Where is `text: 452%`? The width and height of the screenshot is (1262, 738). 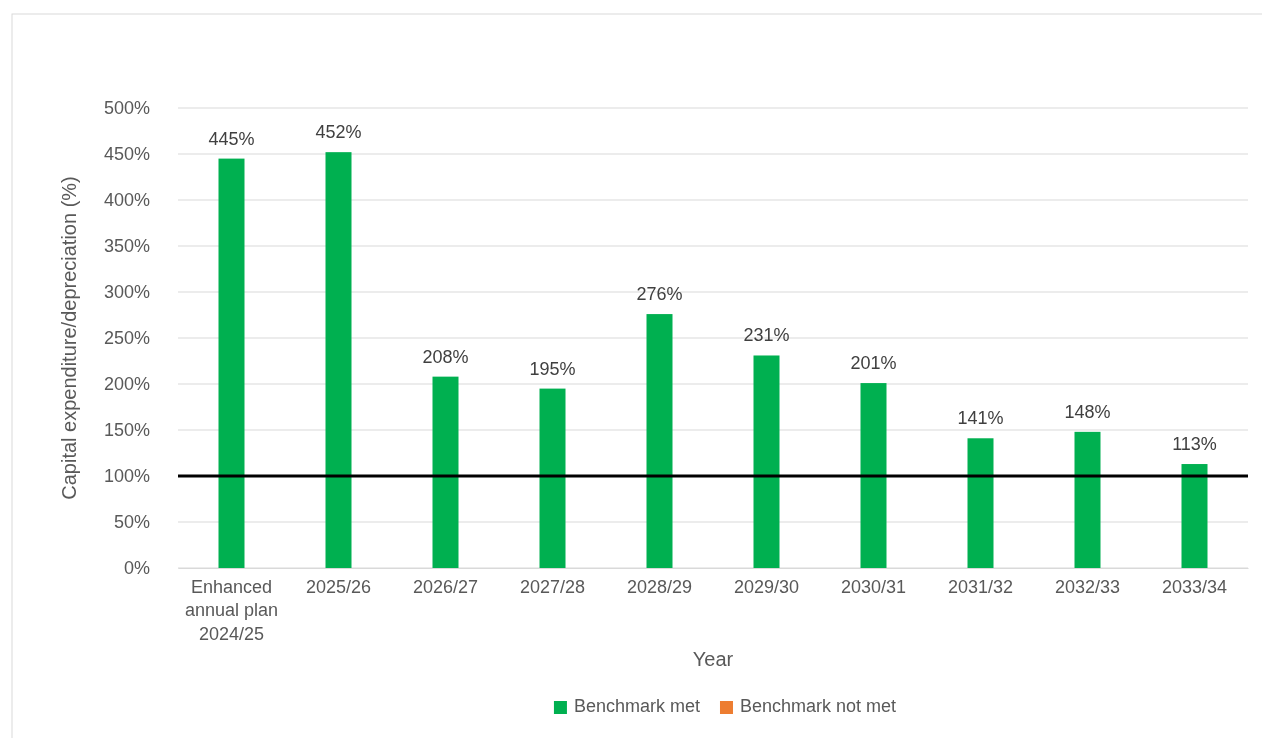
text: 452% is located at coordinates (338, 132).